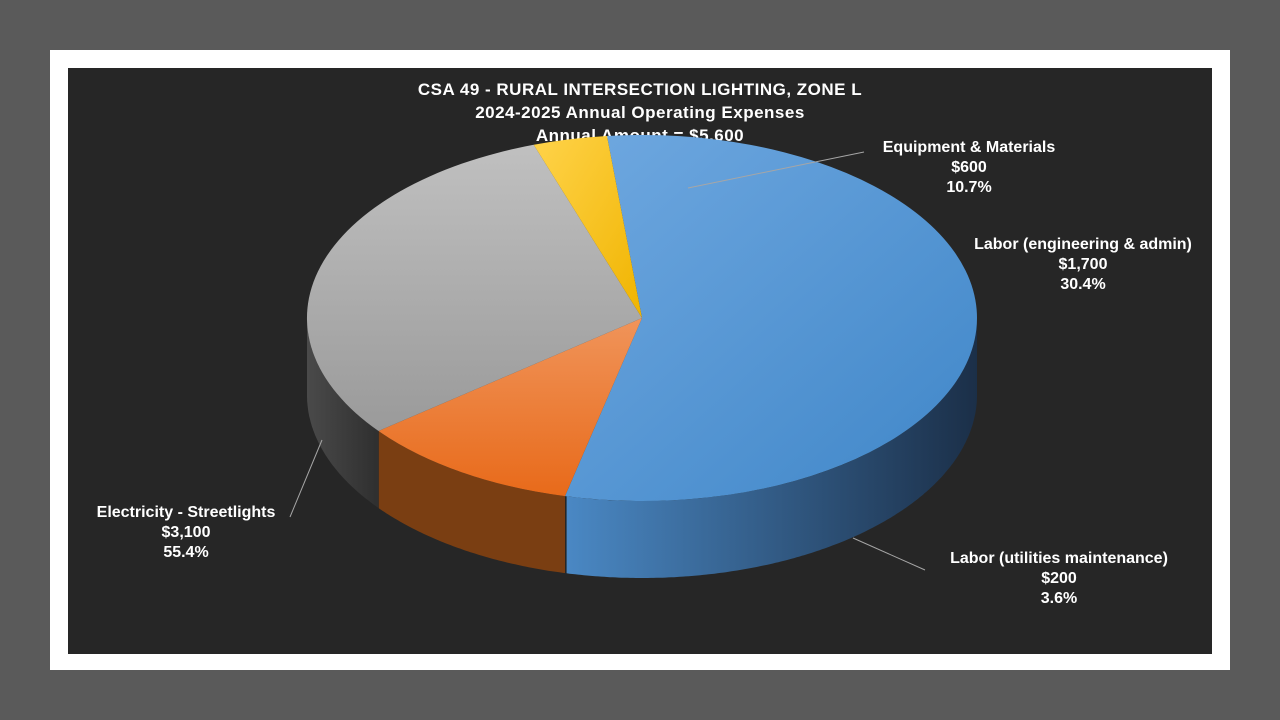 The width and height of the screenshot is (1280, 720). I want to click on data-label-labor-utilities-name: Labor (utilities maintenance), so click(1059, 558).